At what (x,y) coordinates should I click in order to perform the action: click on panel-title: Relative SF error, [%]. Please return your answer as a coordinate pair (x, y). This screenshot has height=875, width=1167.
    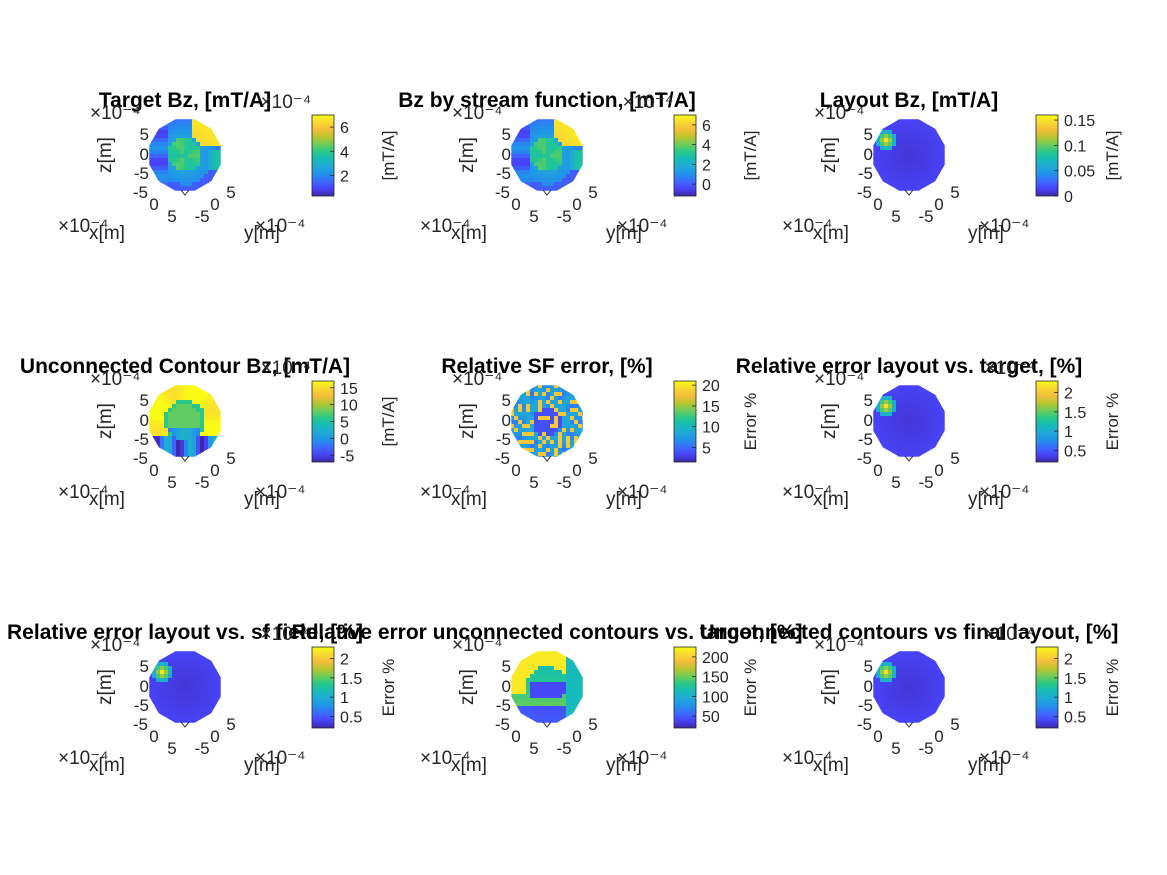
    Looking at the image, I should click on (546, 366).